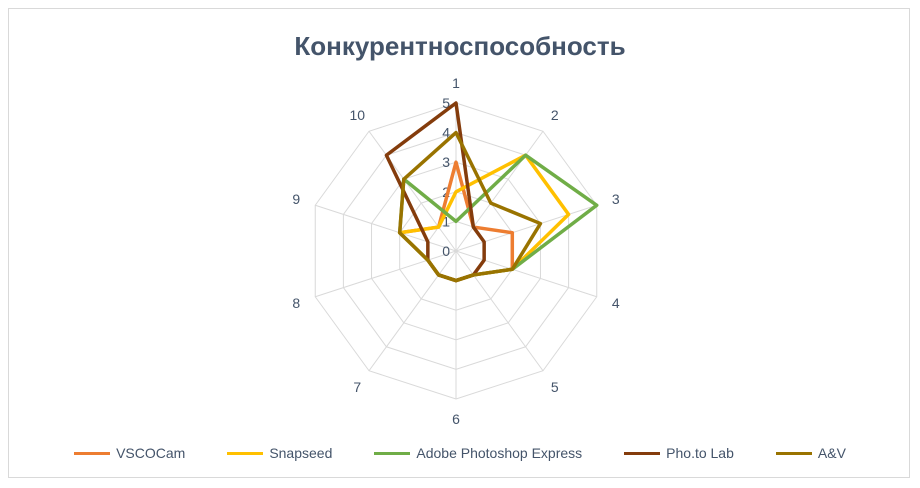  Describe the element at coordinates (616, 303) in the screenshot. I see `axis-label-4: 4` at that location.